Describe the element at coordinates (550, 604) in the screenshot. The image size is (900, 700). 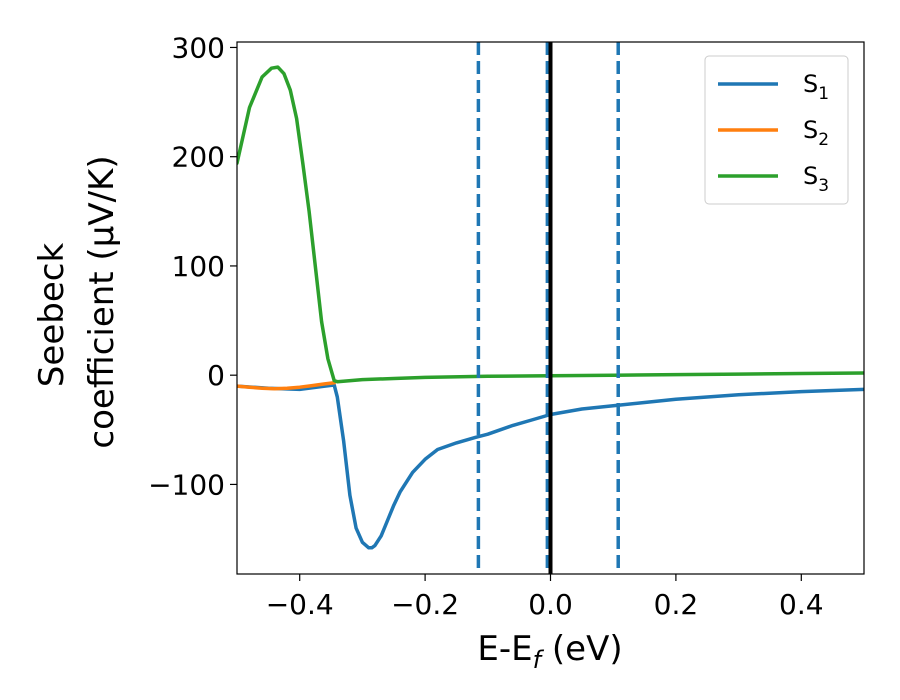
I see `x-tick-label: 0.0` at that location.